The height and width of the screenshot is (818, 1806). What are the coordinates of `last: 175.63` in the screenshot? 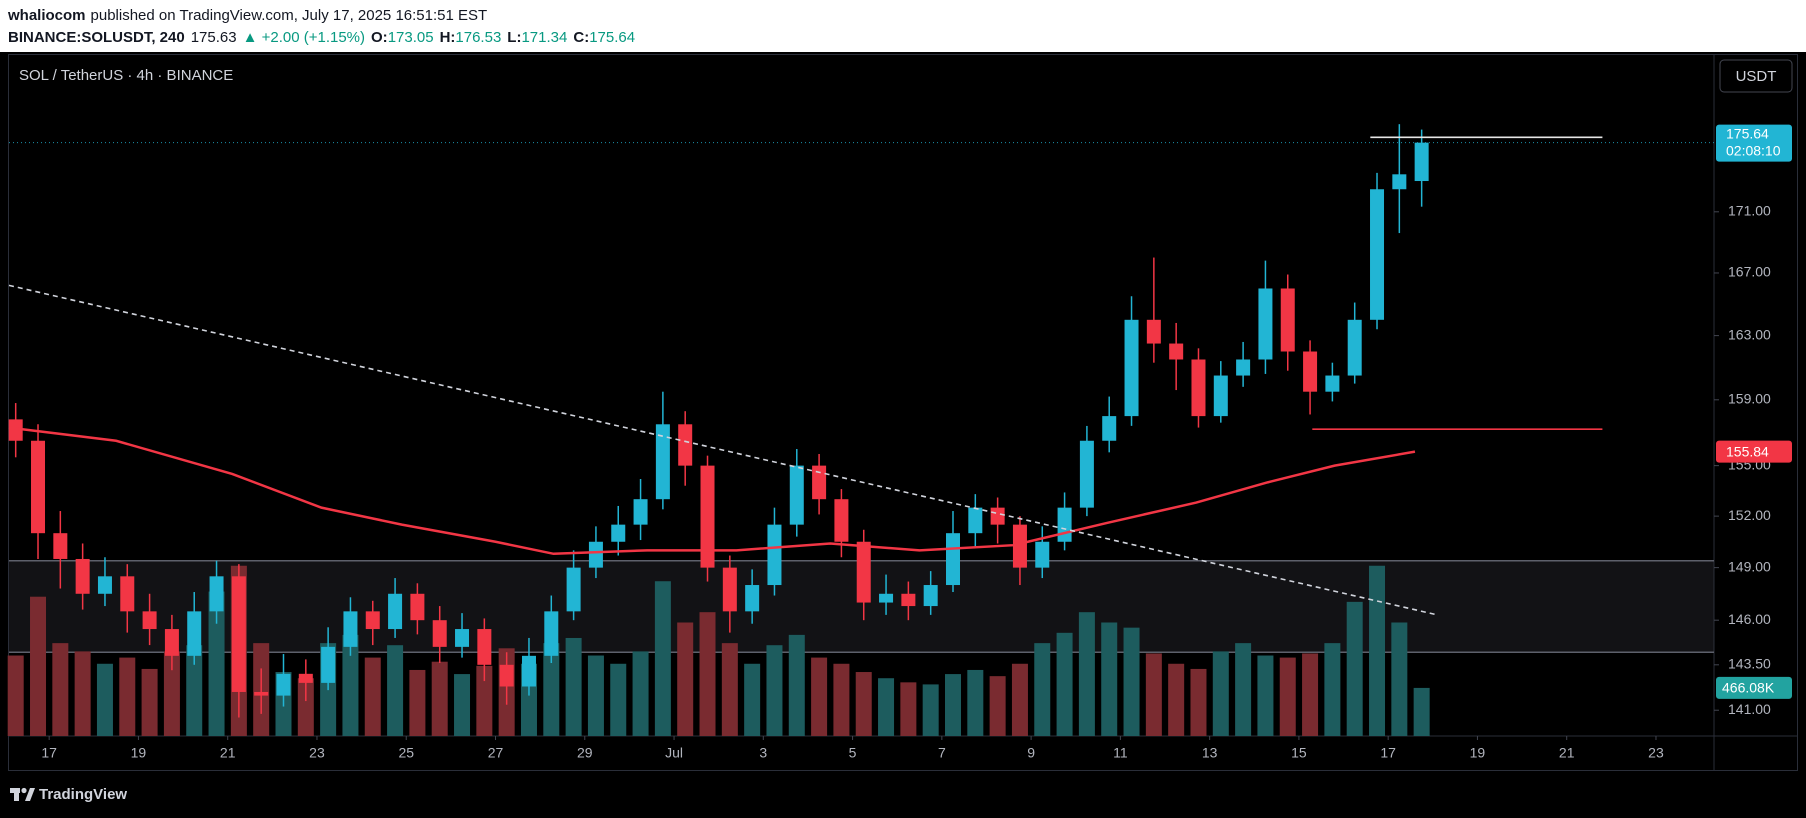 It's located at (214, 37).